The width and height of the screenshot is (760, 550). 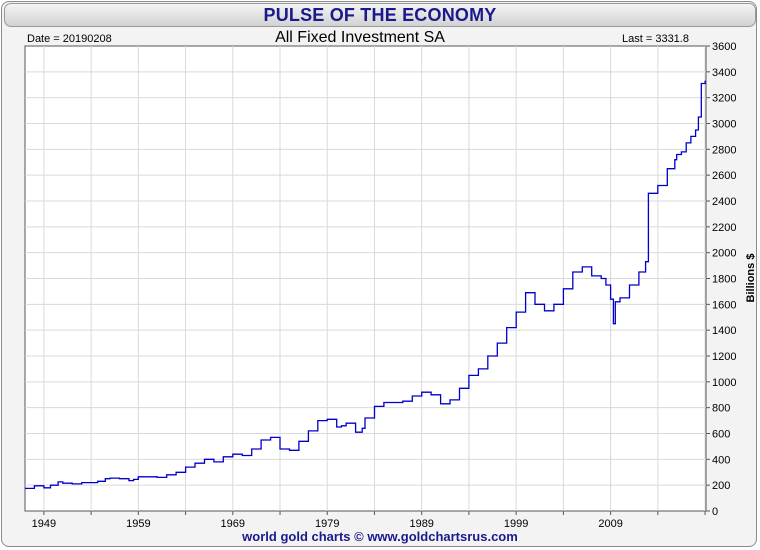 I want to click on y-tick-label: 600, so click(x=721, y=435).